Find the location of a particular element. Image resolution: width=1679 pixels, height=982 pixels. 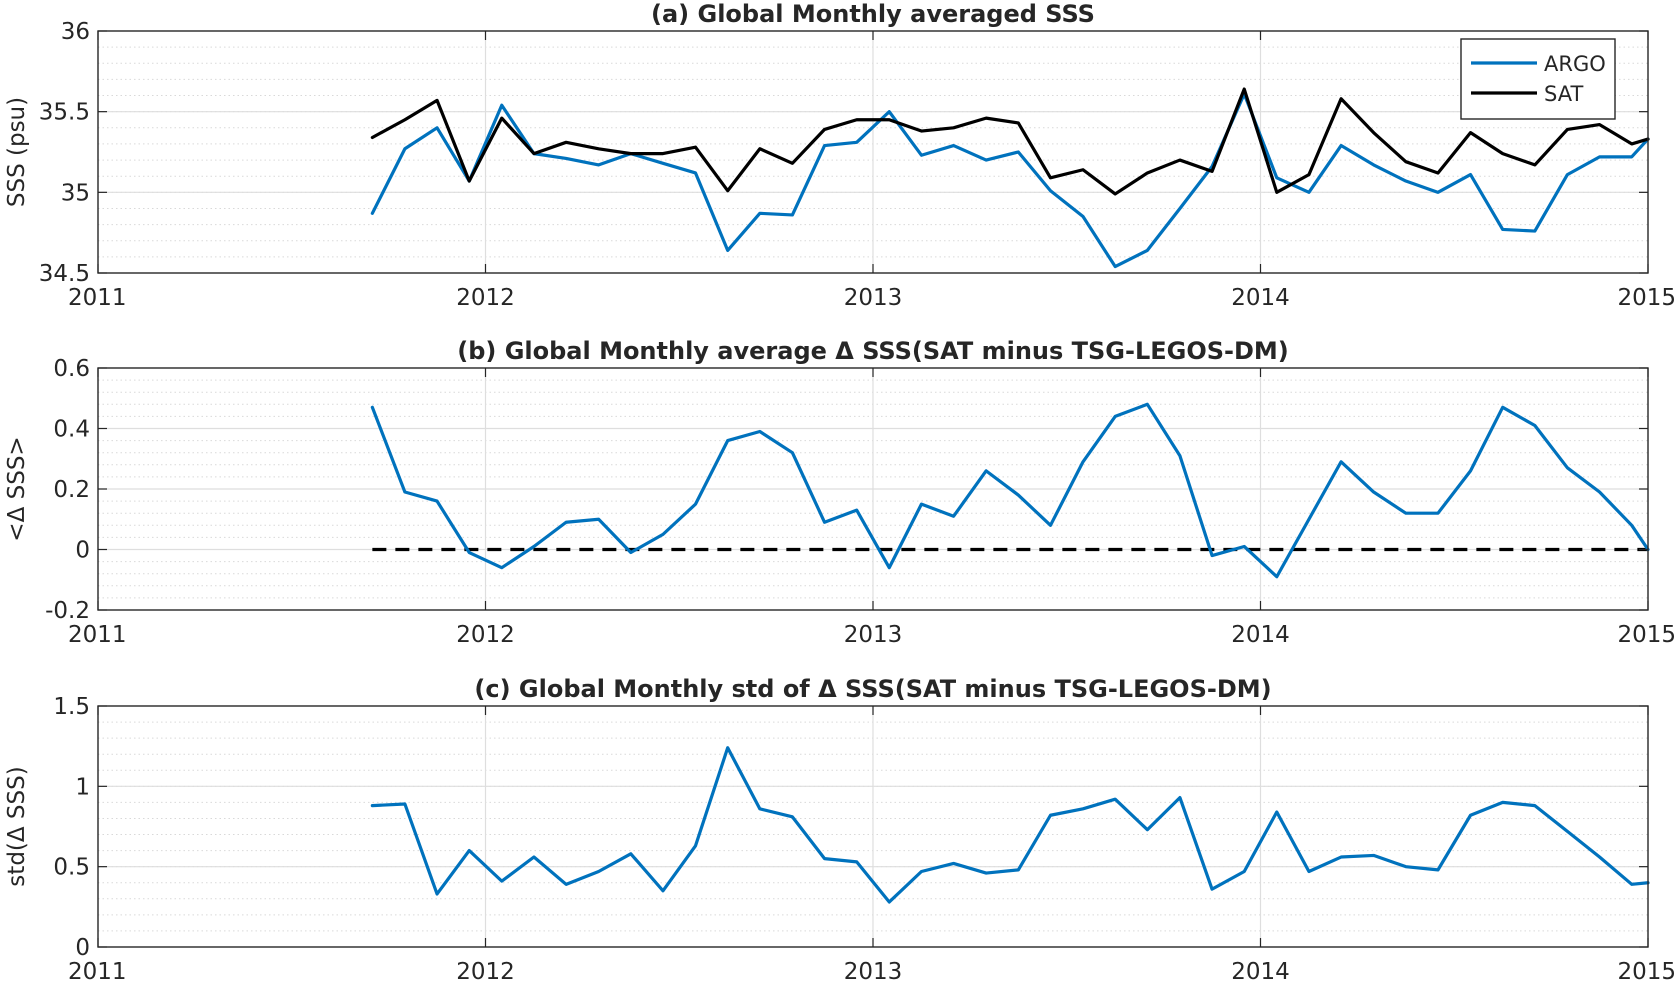

series-line-argo is located at coordinates (1010, 180).